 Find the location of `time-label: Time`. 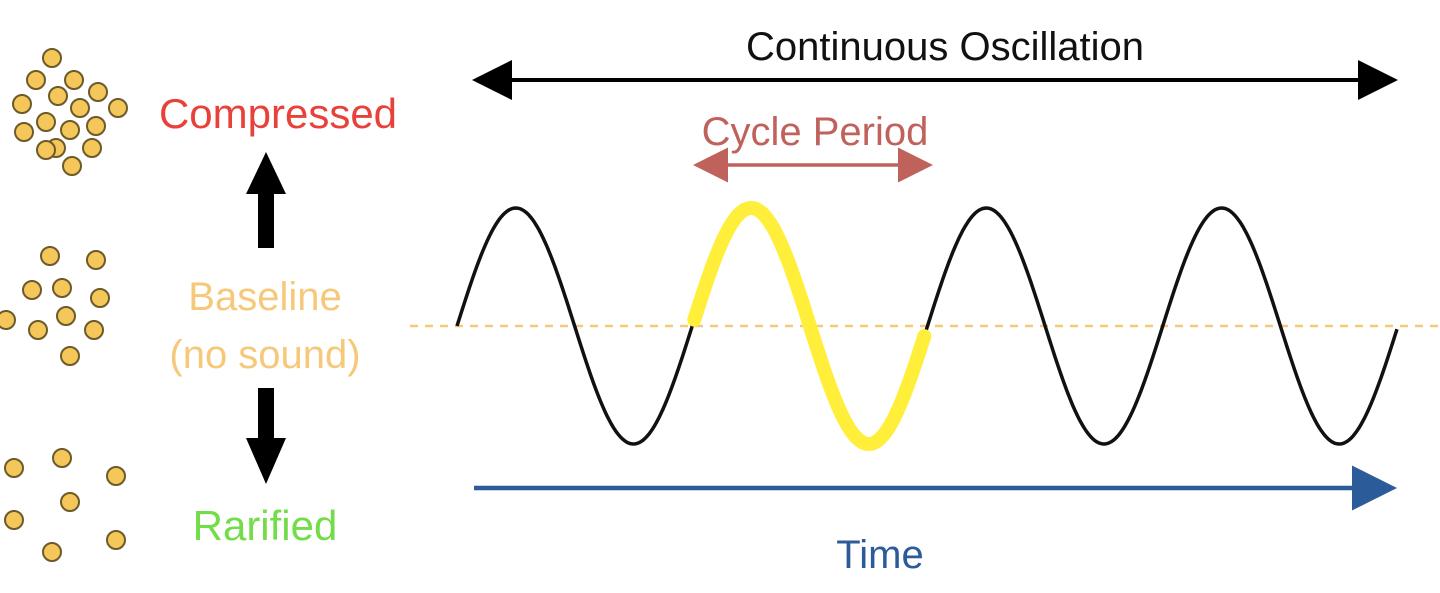

time-label: Time is located at coordinates (879, 555).